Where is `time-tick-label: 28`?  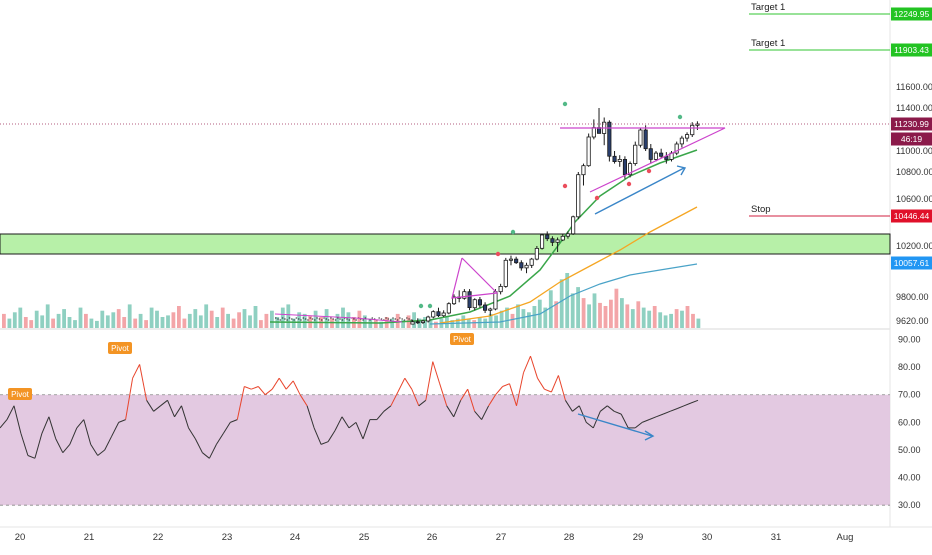 time-tick-label: 28 is located at coordinates (569, 537).